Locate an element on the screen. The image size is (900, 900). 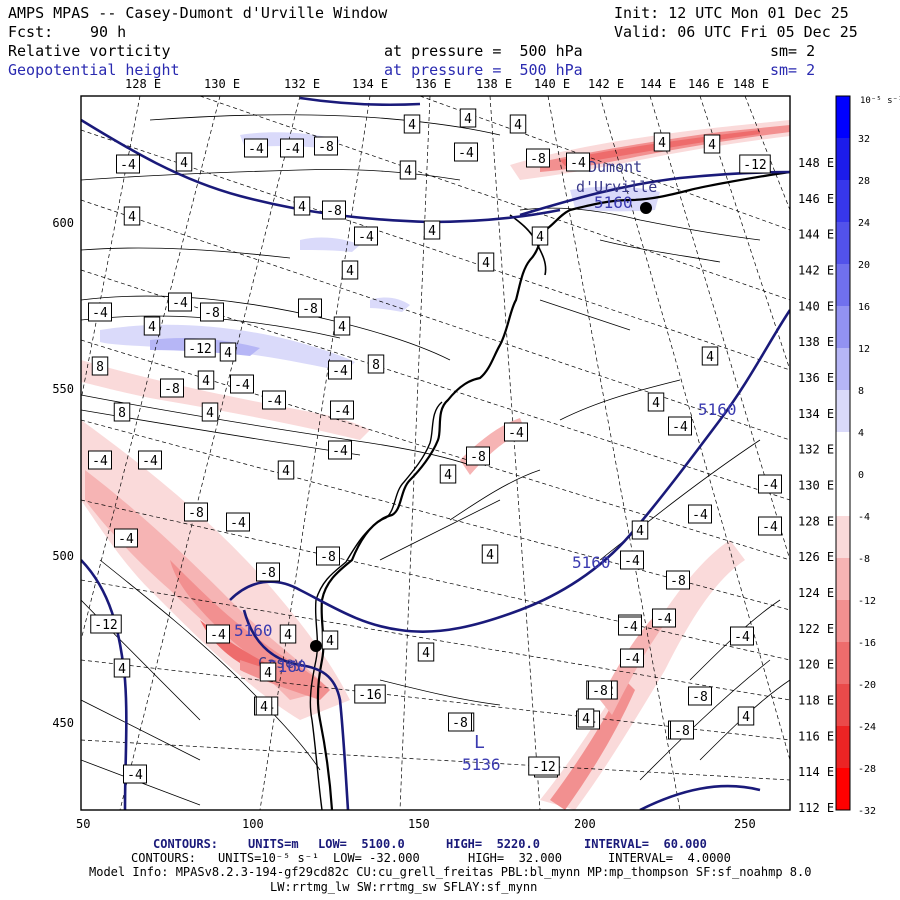
lon-label: 144 E is located at coordinates (658, 84).